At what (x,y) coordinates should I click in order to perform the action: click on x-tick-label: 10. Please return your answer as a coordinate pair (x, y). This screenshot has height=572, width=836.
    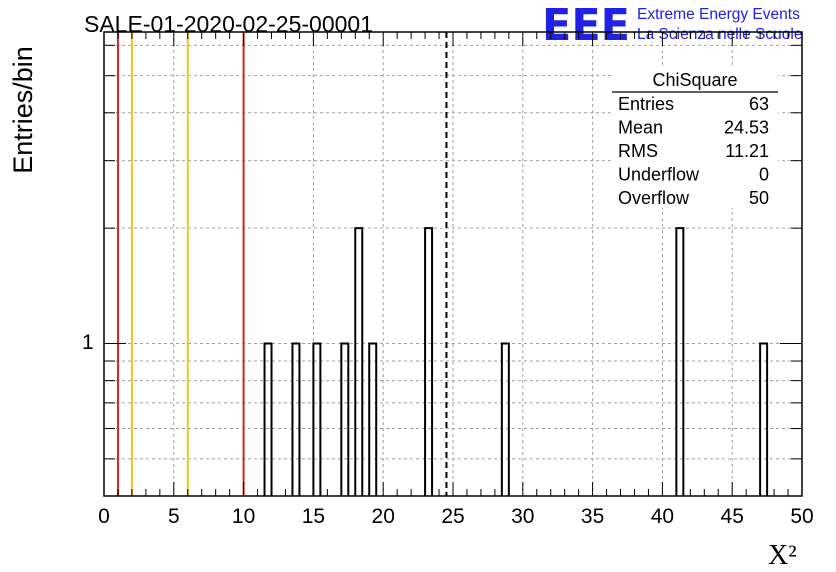
    Looking at the image, I should click on (243, 516).